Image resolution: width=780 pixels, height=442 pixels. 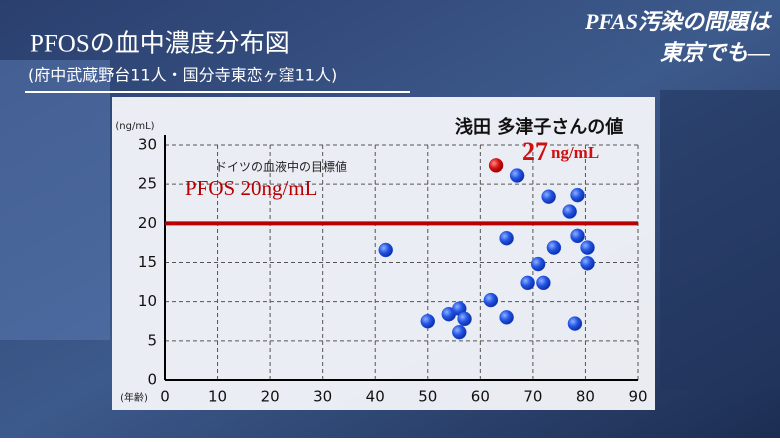 What do you see at coordinates (678, 21) in the screenshot?
I see `headline: PFAS汚染の問題は` at bounding box center [678, 21].